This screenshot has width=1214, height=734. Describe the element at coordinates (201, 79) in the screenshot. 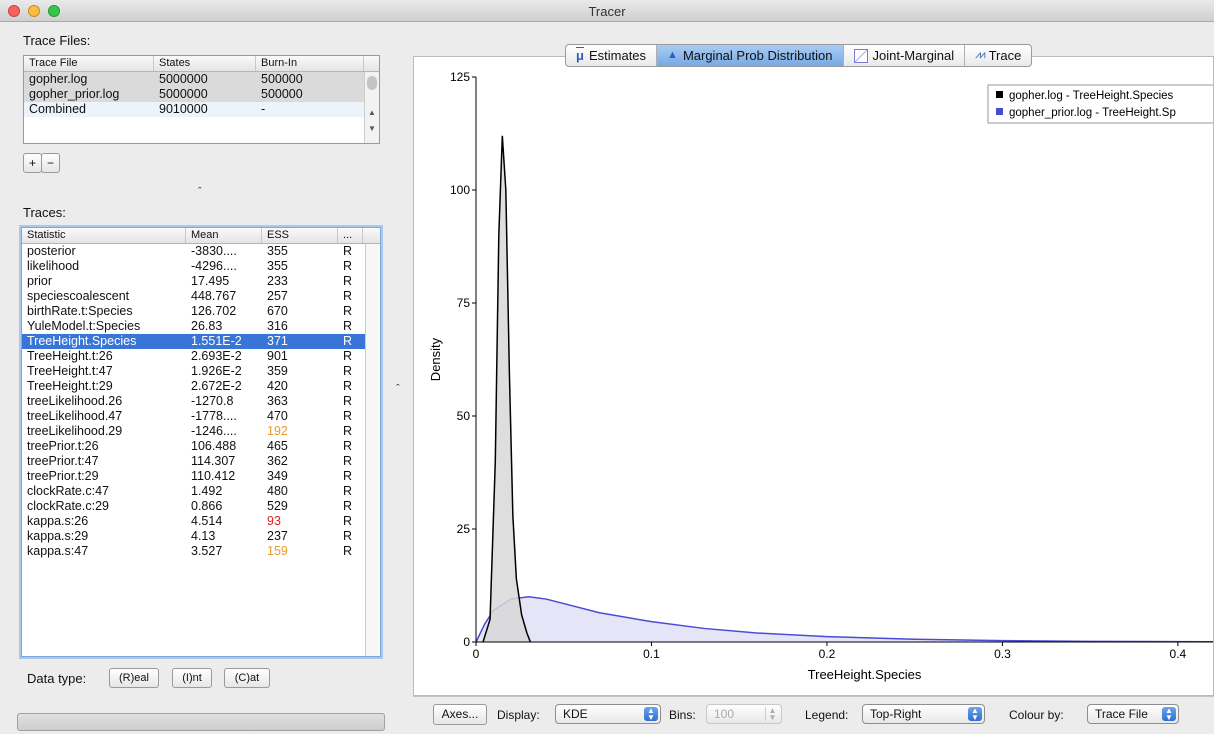

I see `table-row: gopher.log 5000000 500000` at that location.